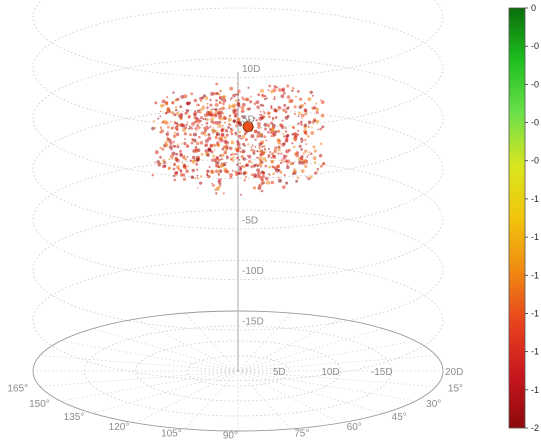 The width and height of the screenshot is (541, 441). Describe the element at coordinates (119, 427) in the screenshot. I see `angle-label: 120°` at that location.